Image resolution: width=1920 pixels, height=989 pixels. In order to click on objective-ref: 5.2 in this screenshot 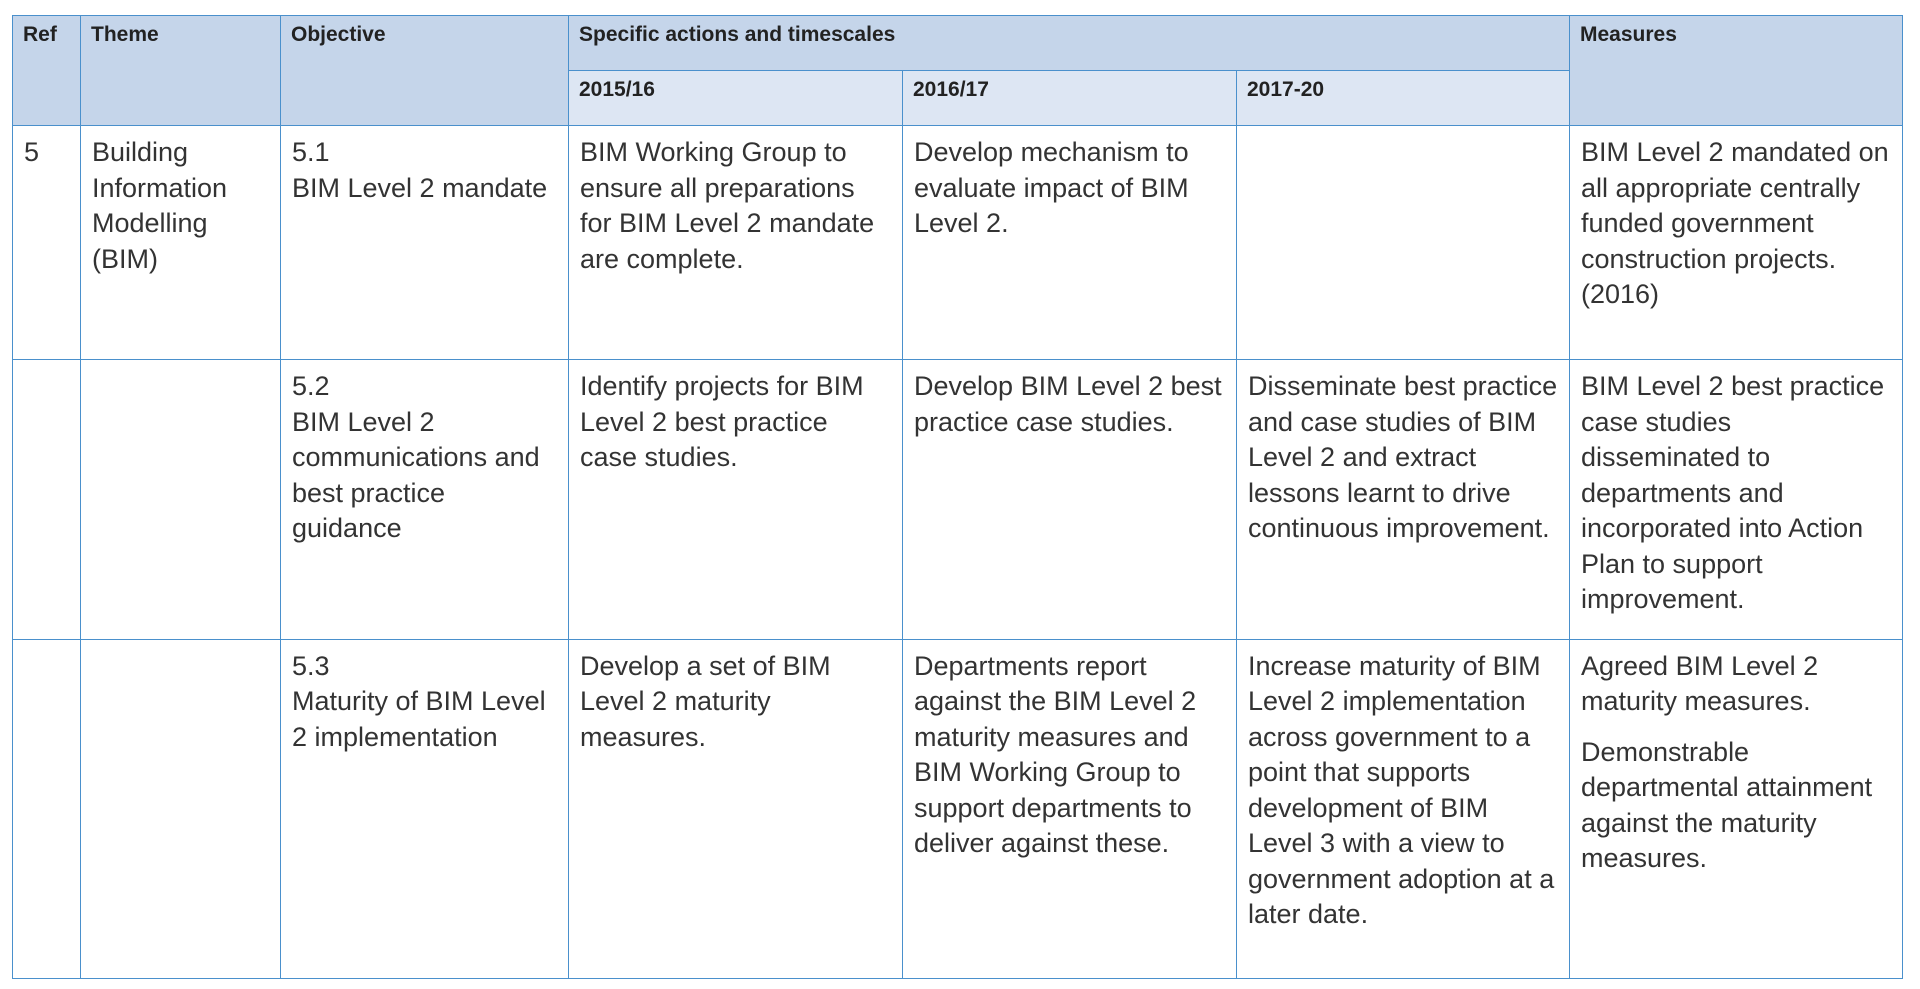, I will do `click(311, 386)`.